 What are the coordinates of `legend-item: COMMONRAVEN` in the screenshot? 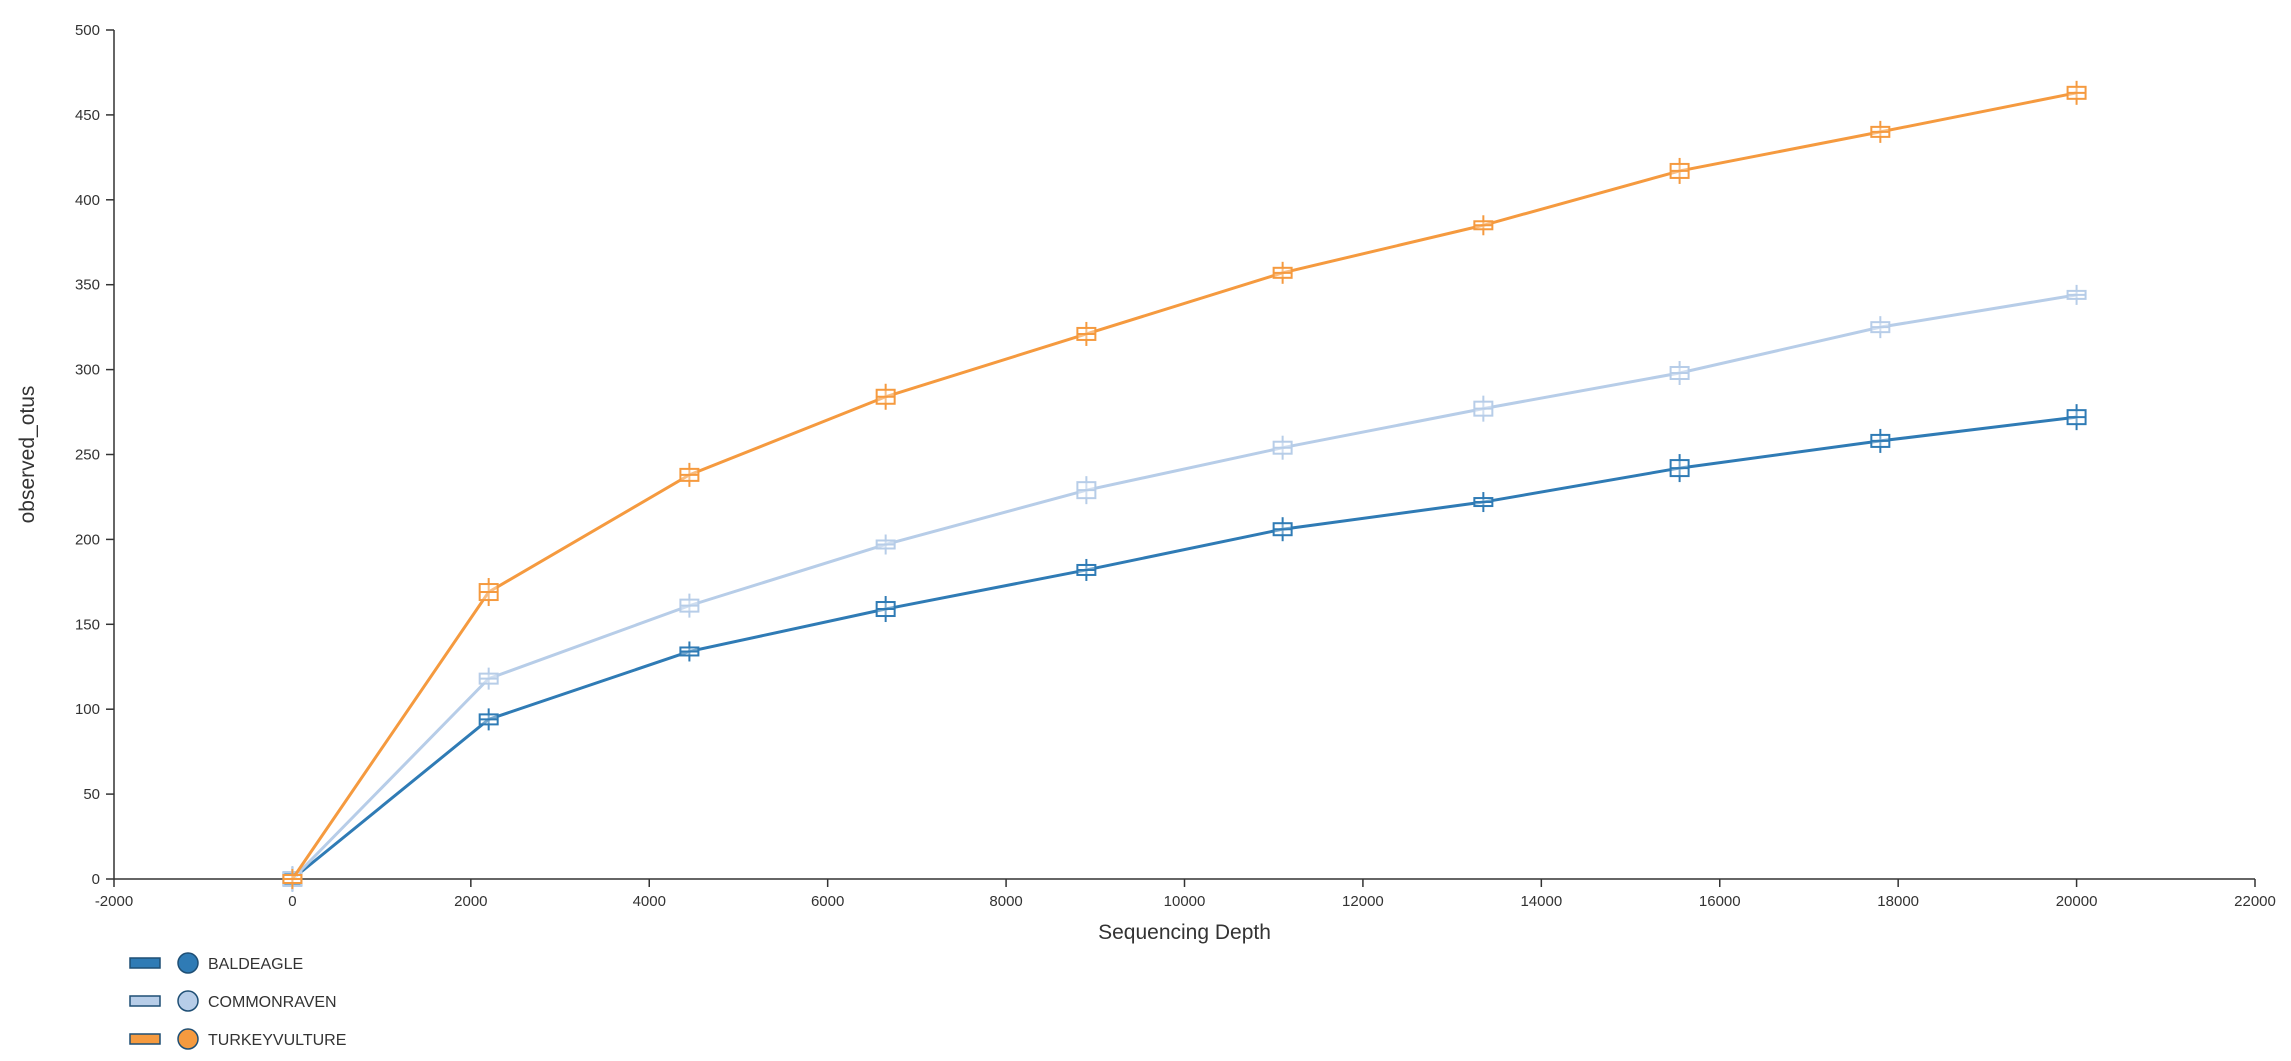 It's located at (233, 1001).